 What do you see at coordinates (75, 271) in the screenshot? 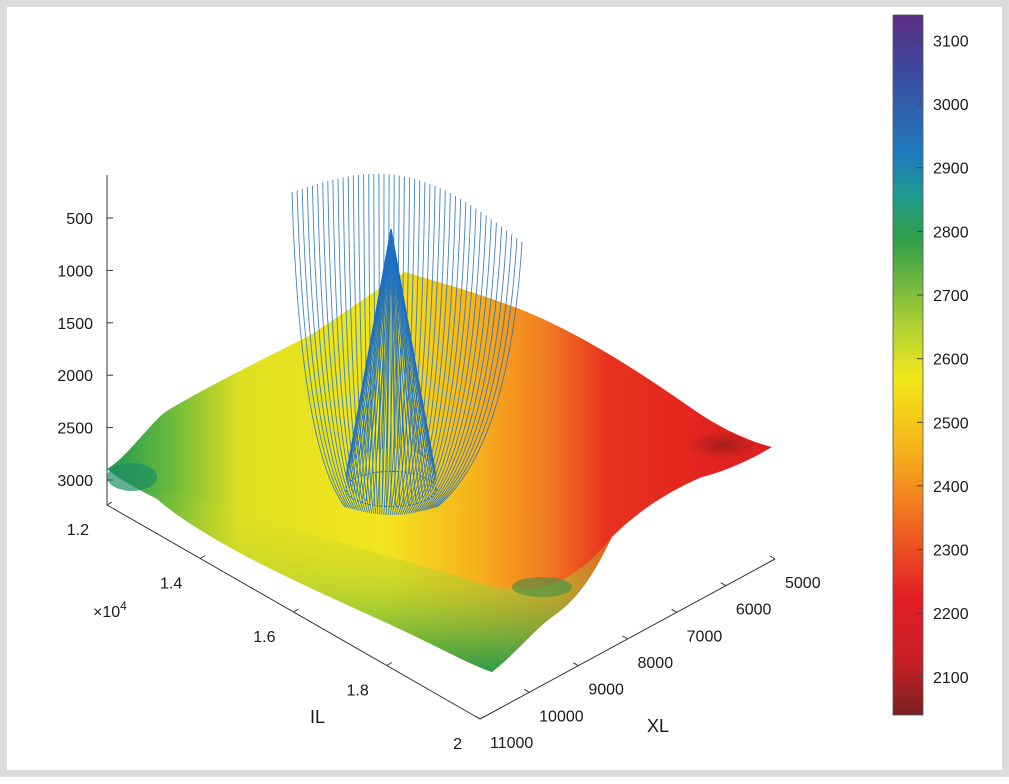
I see `z-tick-label: 1000` at bounding box center [75, 271].